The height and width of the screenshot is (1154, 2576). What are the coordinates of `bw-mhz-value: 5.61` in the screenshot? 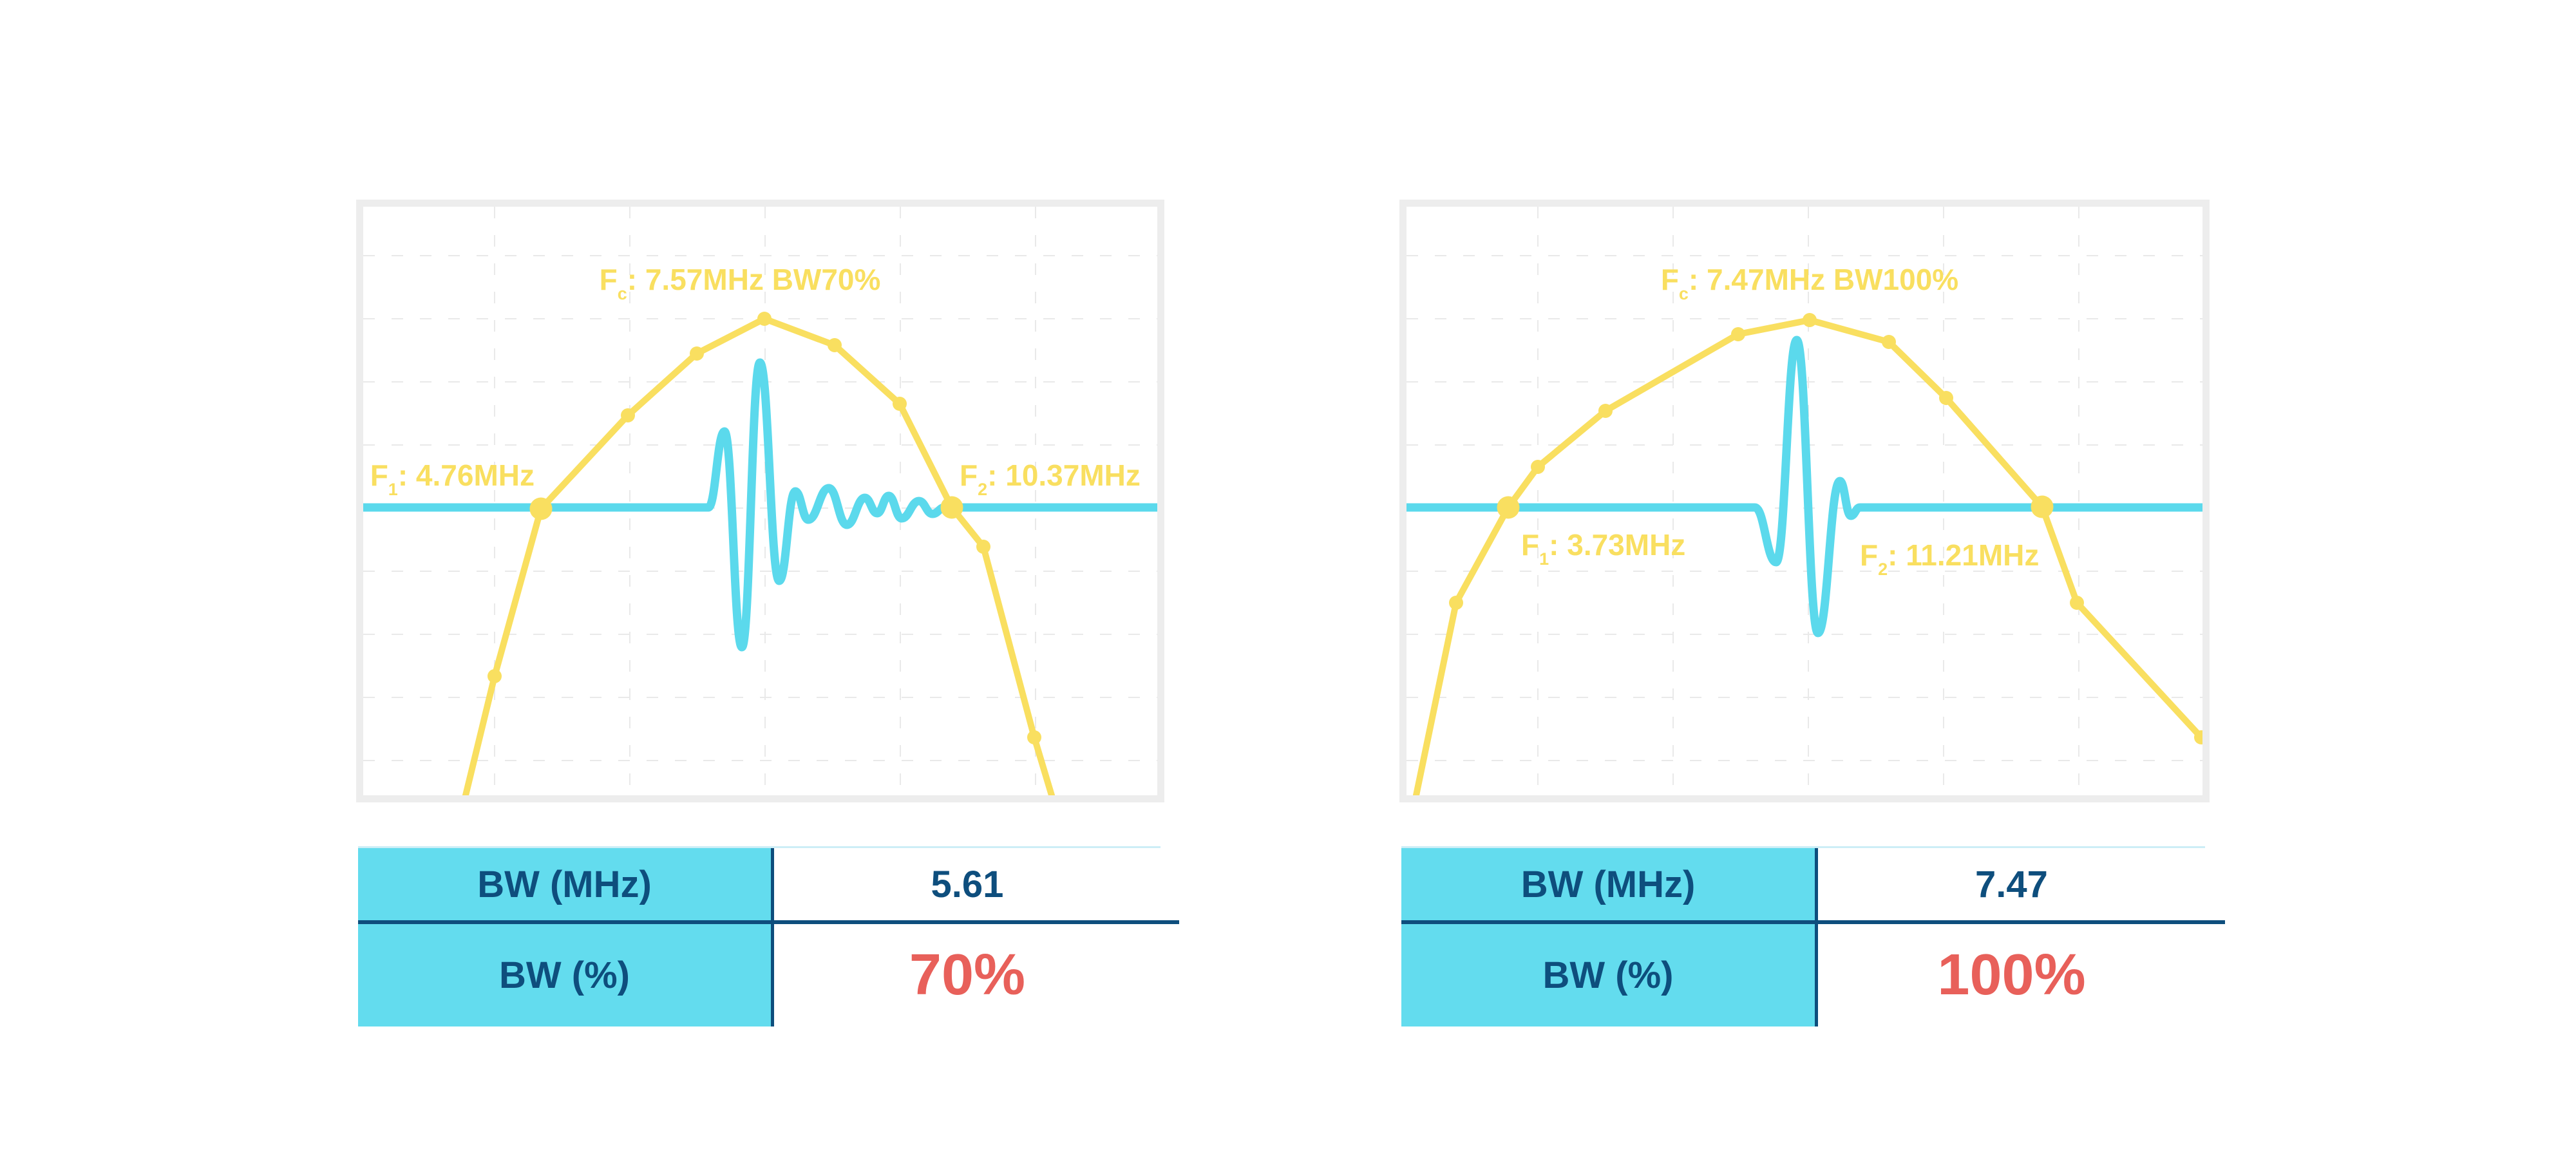 It's located at (968, 884).